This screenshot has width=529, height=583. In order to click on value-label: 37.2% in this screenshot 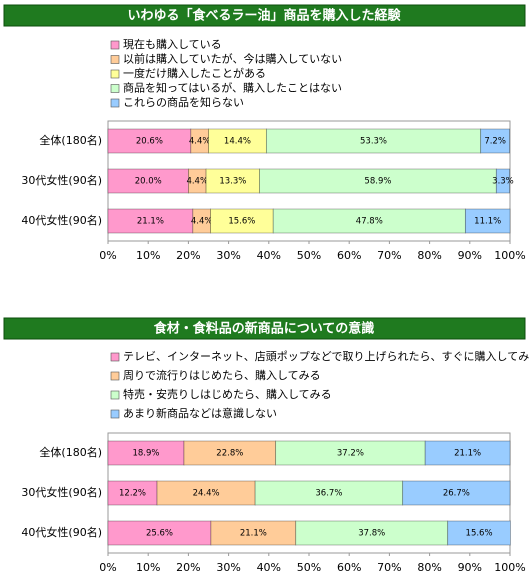, I will do `click(350, 454)`.